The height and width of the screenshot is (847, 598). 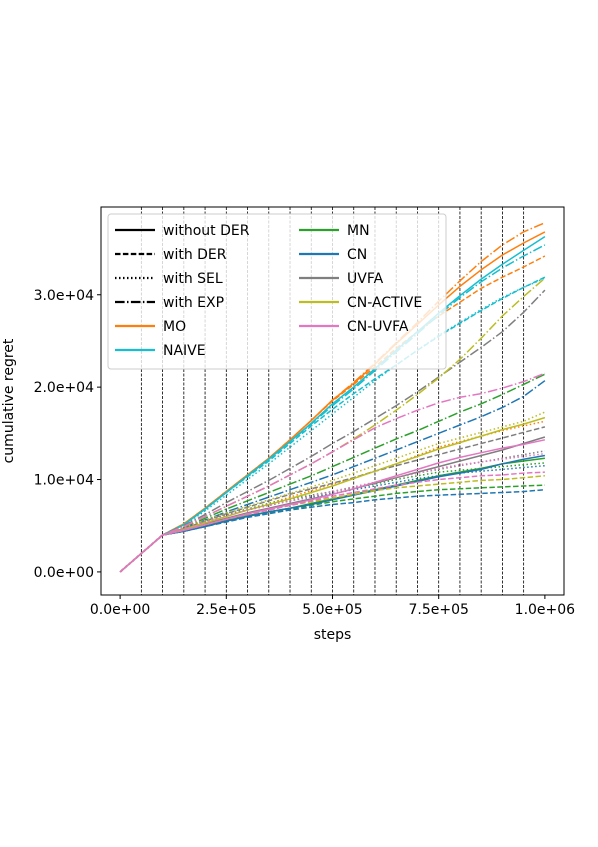 I want to click on x-tick-label: 7.5e+05, so click(x=438, y=610).